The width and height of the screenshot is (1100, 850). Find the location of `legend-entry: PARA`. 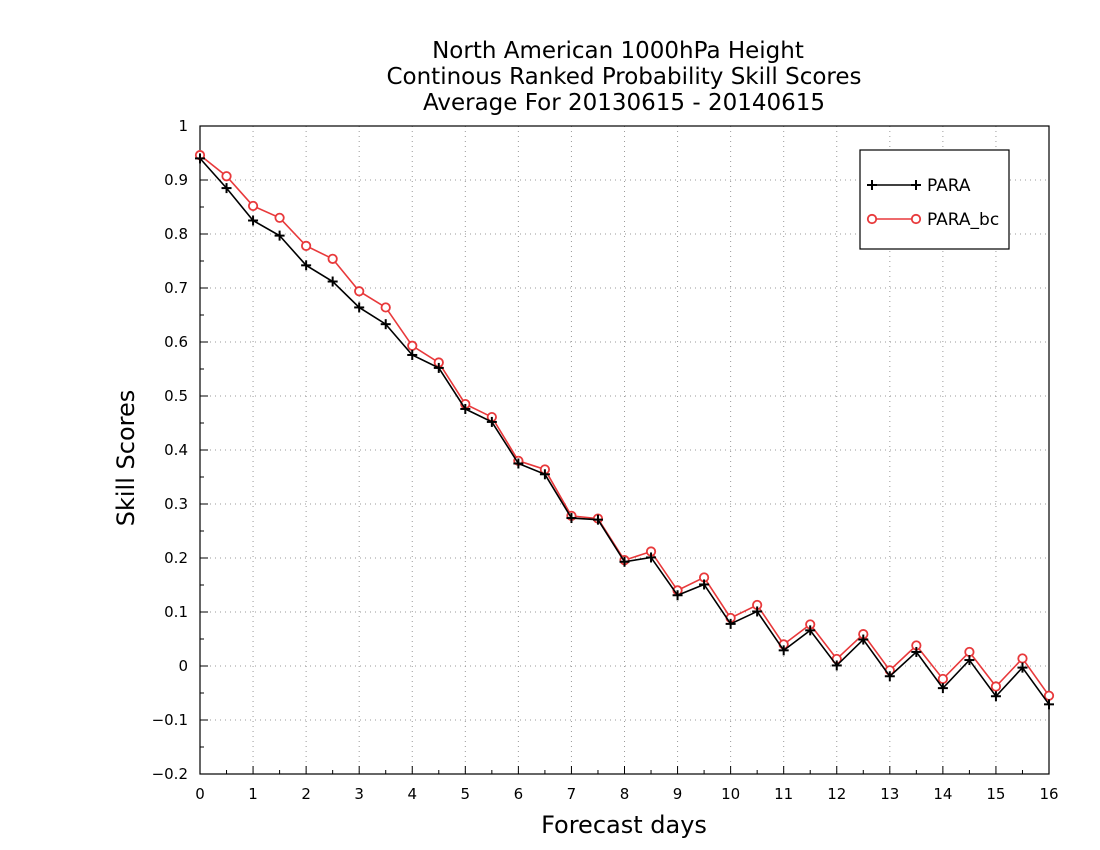

legend-entry: PARA is located at coordinates (919, 186).